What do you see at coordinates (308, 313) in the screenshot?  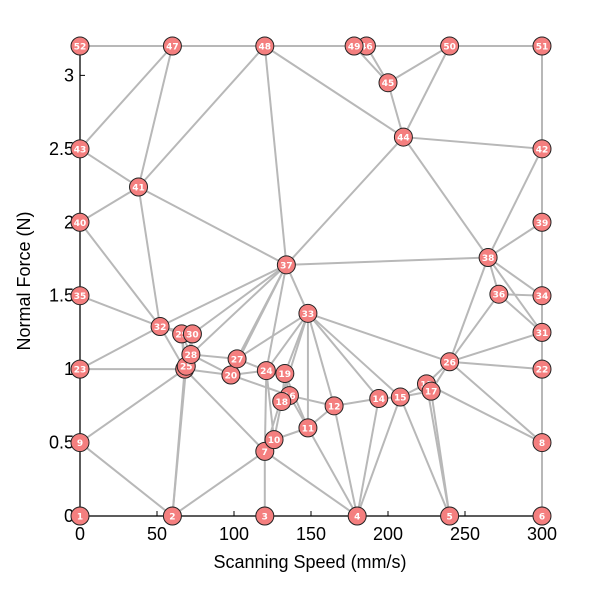 I see `node-33: 33` at bounding box center [308, 313].